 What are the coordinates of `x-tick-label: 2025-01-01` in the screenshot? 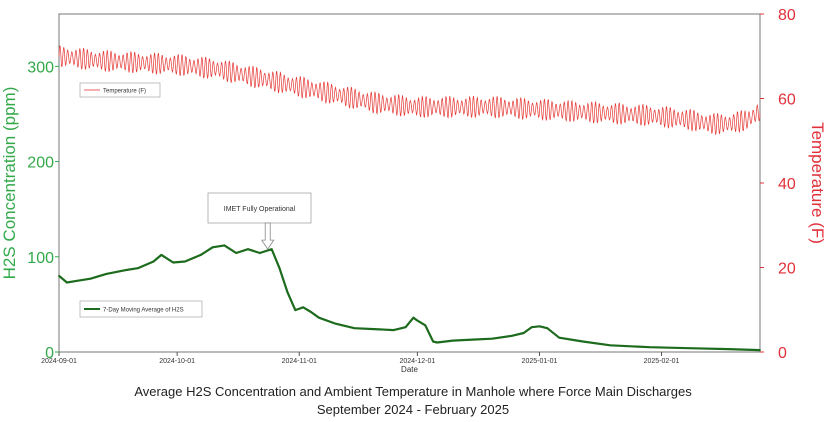 It's located at (540, 361).